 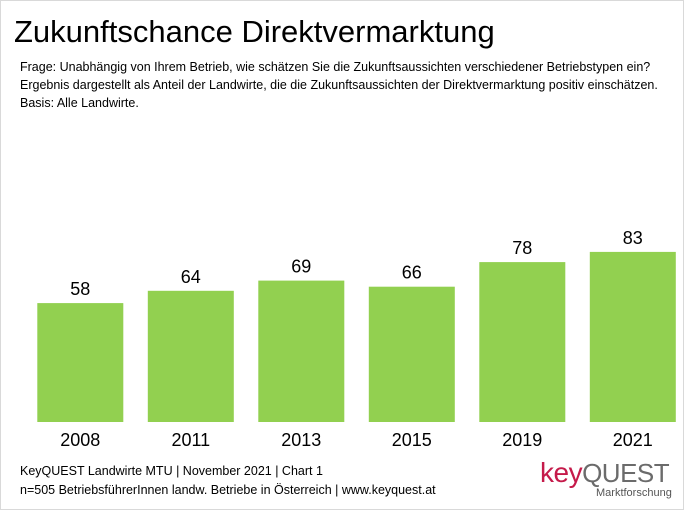 What do you see at coordinates (634, 493) in the screenshot?
I see `logo-subtitle: Marktforschung` at bounding box center [634, 493].